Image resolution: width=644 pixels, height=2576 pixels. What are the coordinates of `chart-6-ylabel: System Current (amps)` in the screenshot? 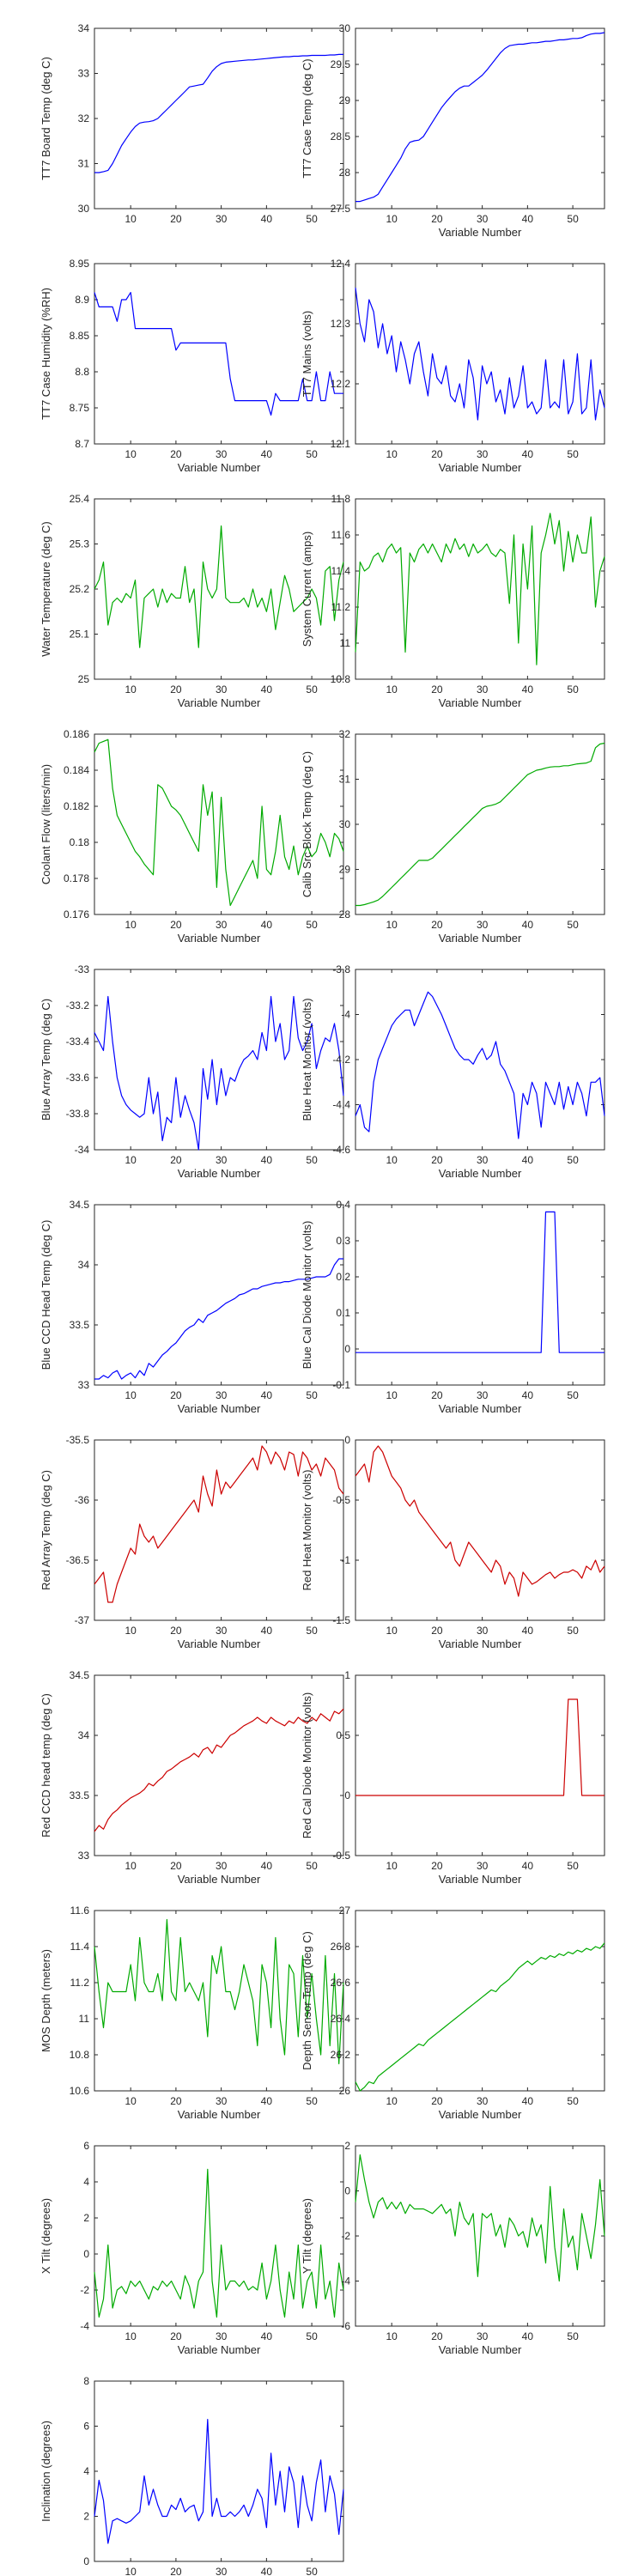 It's located at (307, 589).